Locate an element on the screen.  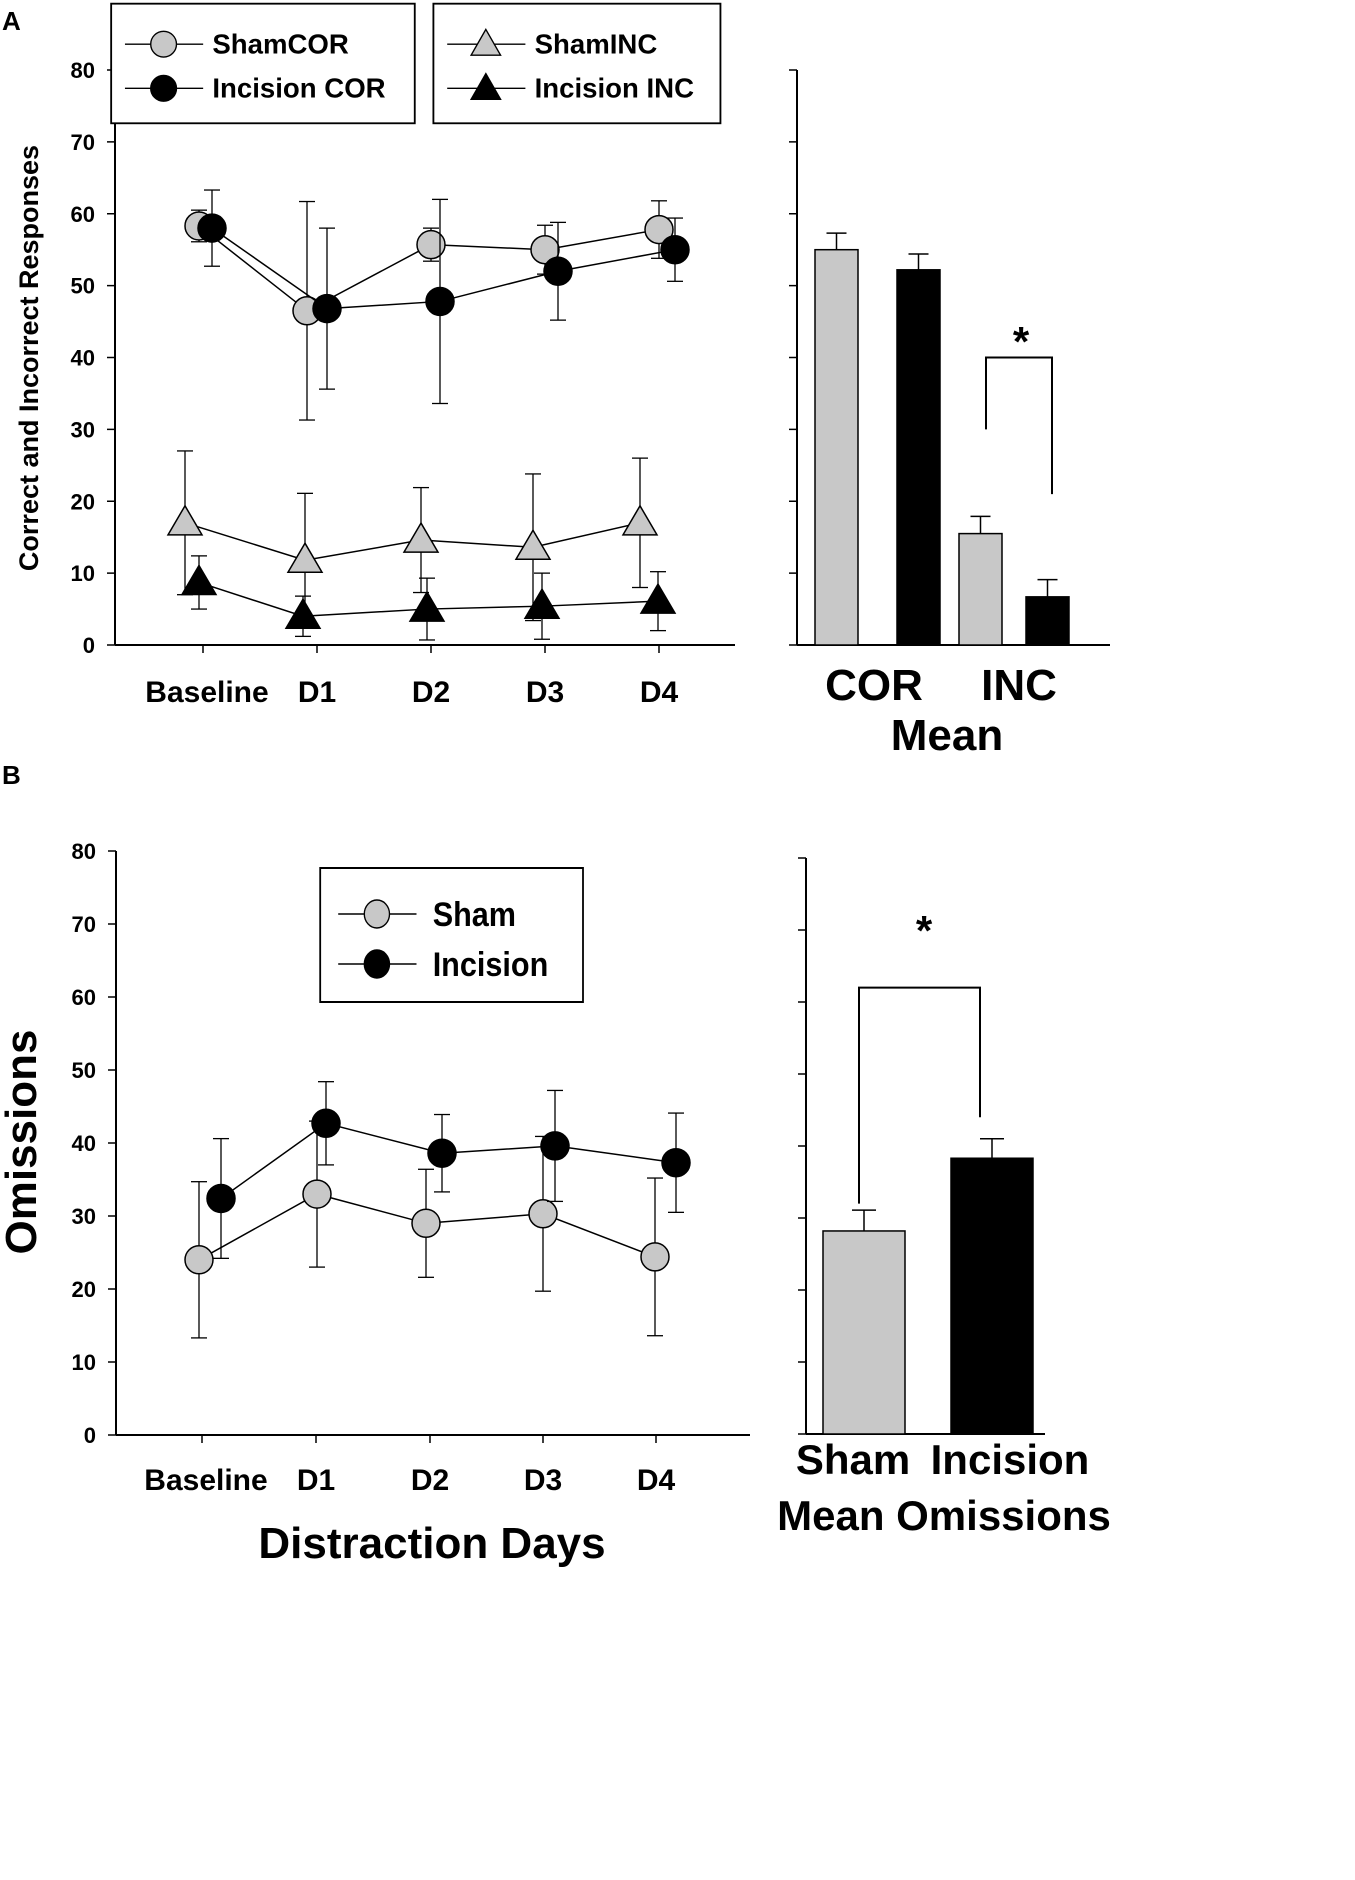
x-ticks: Baseline D1 D2 D3 D4 is located at coordinates (409, 1466).